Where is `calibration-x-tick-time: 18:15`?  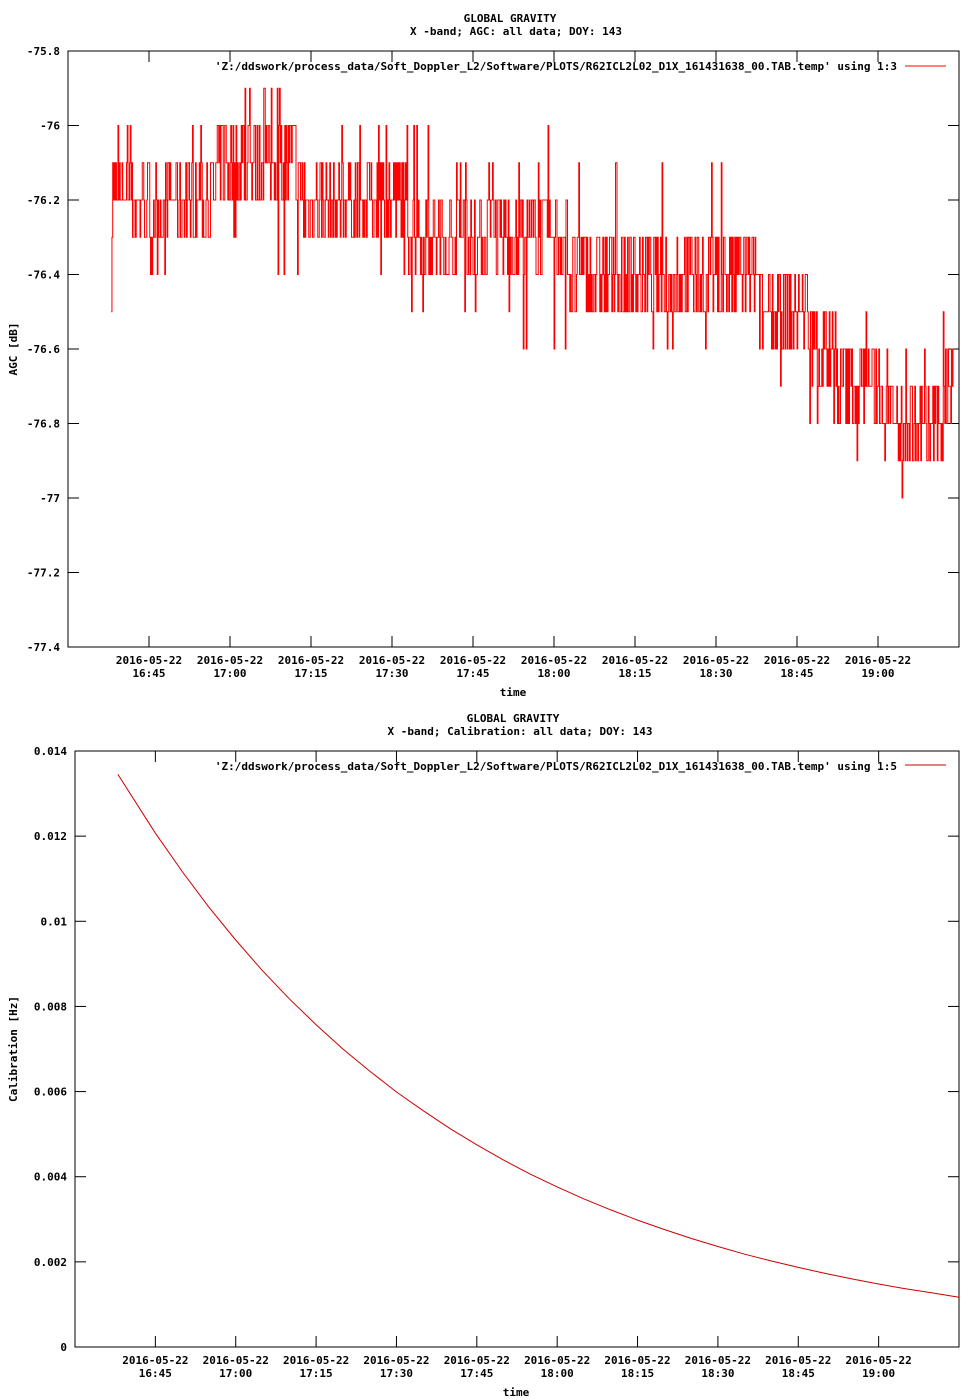
calibration-x-tick-time: 18:15 is located at coordinates (637, 1373).